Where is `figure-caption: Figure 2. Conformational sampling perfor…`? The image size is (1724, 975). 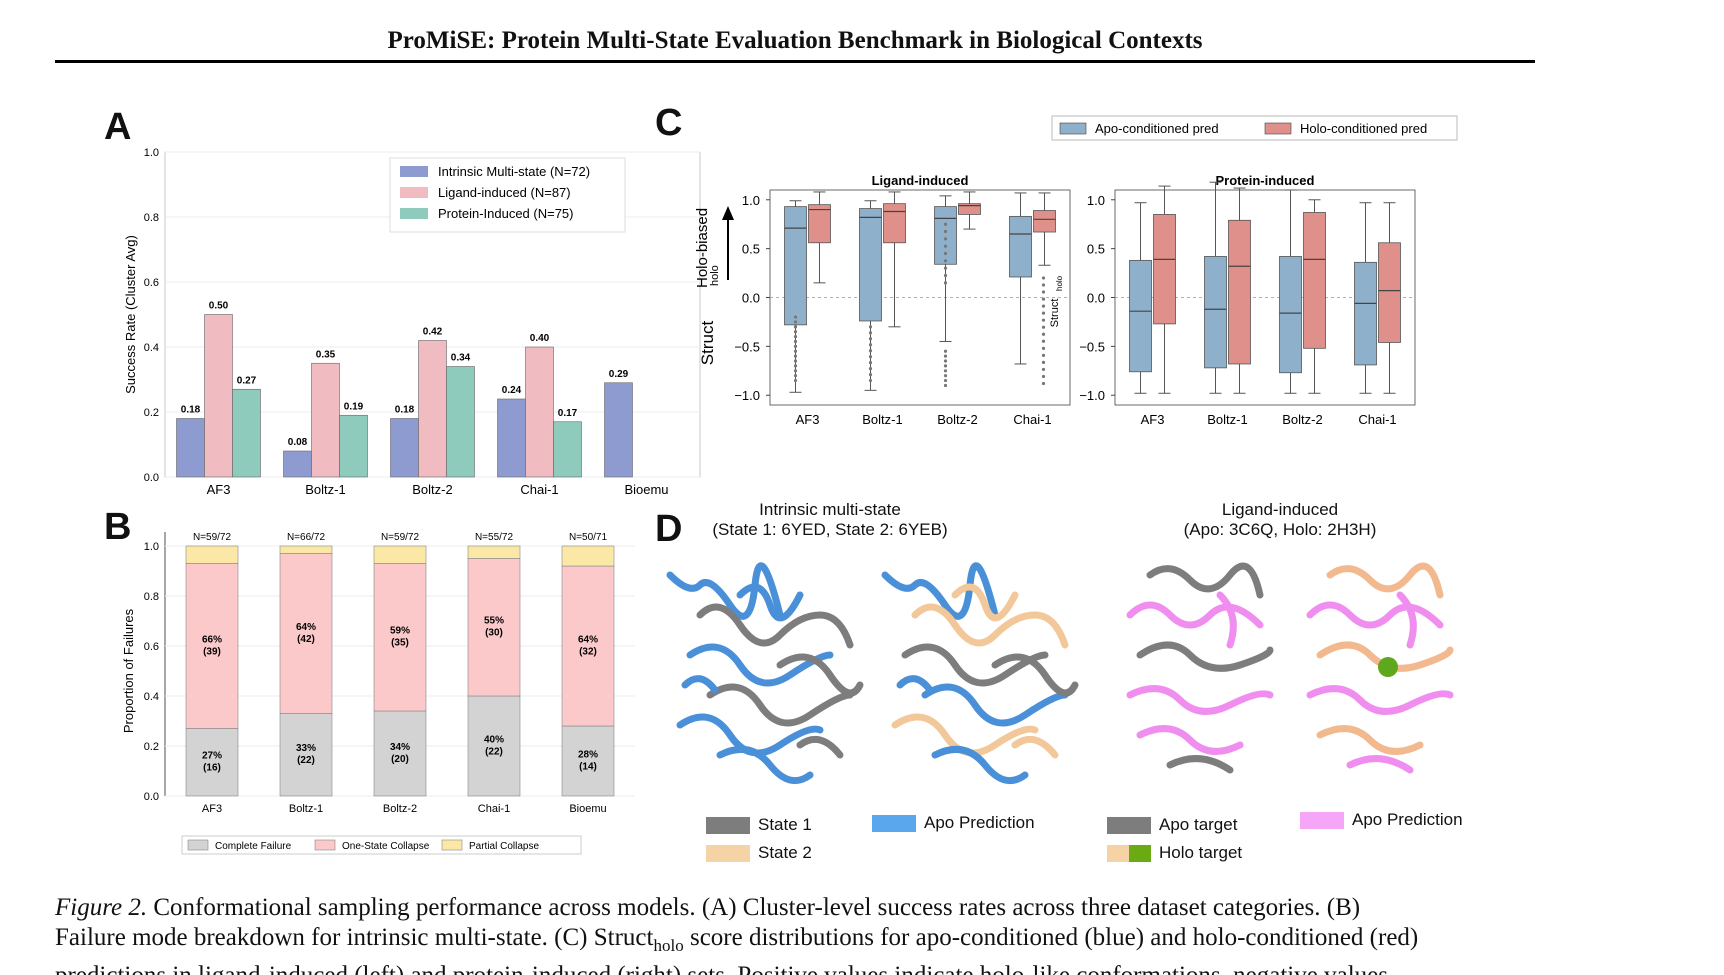
figure-caption: Figure 2. Conformational sampling perfor… is located at coordinates (795, 934).